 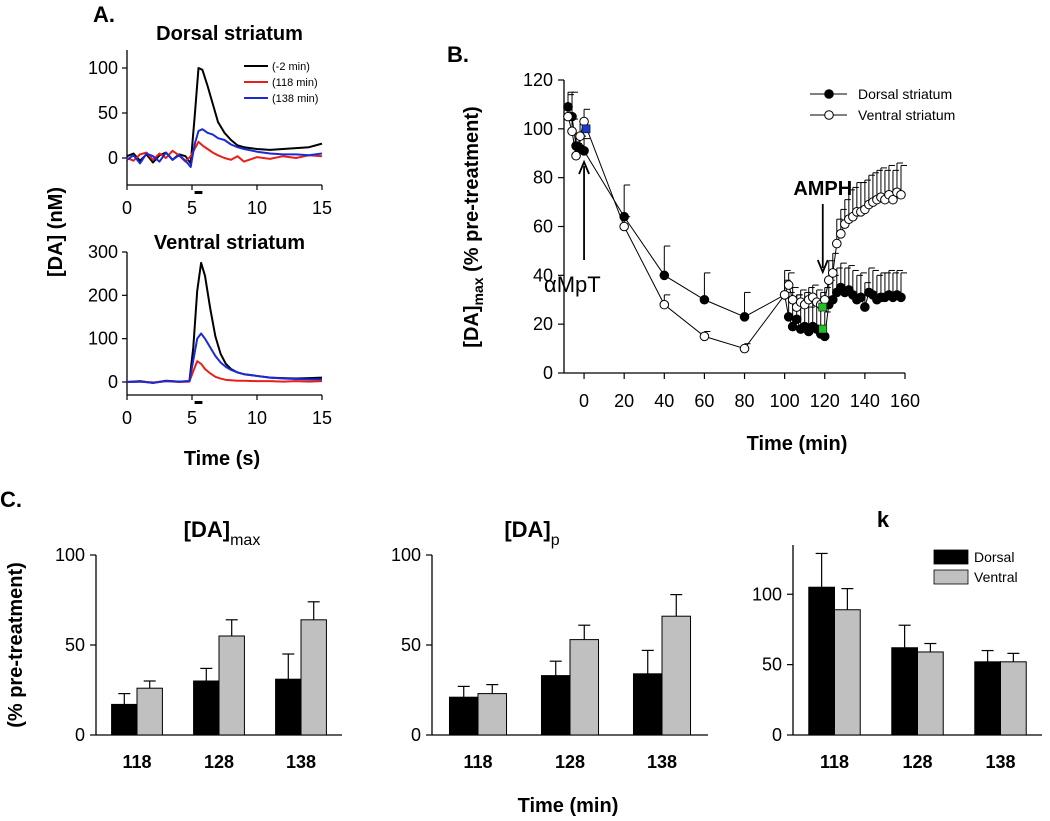 I want to click on b-x-tick-label: 80, so click(x=745, y=401).